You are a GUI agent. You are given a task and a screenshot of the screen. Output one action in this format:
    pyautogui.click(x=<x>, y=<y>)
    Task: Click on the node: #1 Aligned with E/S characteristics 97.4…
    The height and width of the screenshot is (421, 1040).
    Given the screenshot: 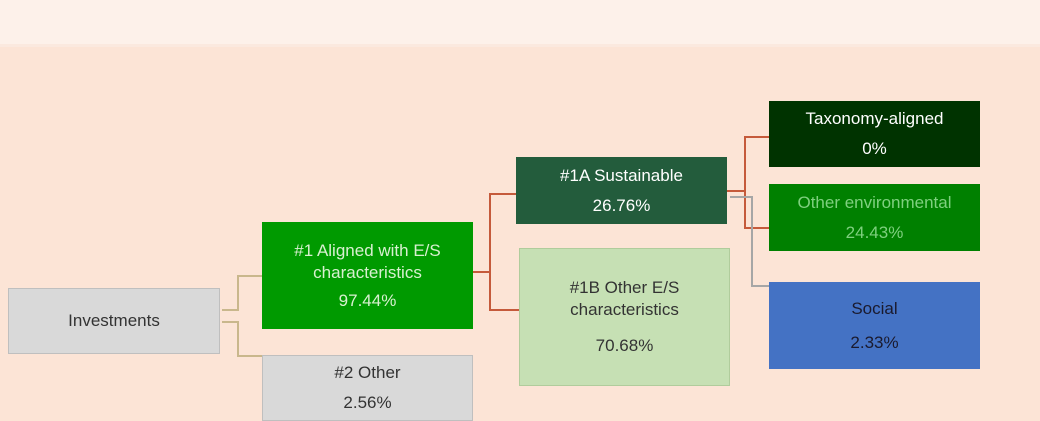 What is the action you would take?
    pyautogui.click(x=367, y=275)
    